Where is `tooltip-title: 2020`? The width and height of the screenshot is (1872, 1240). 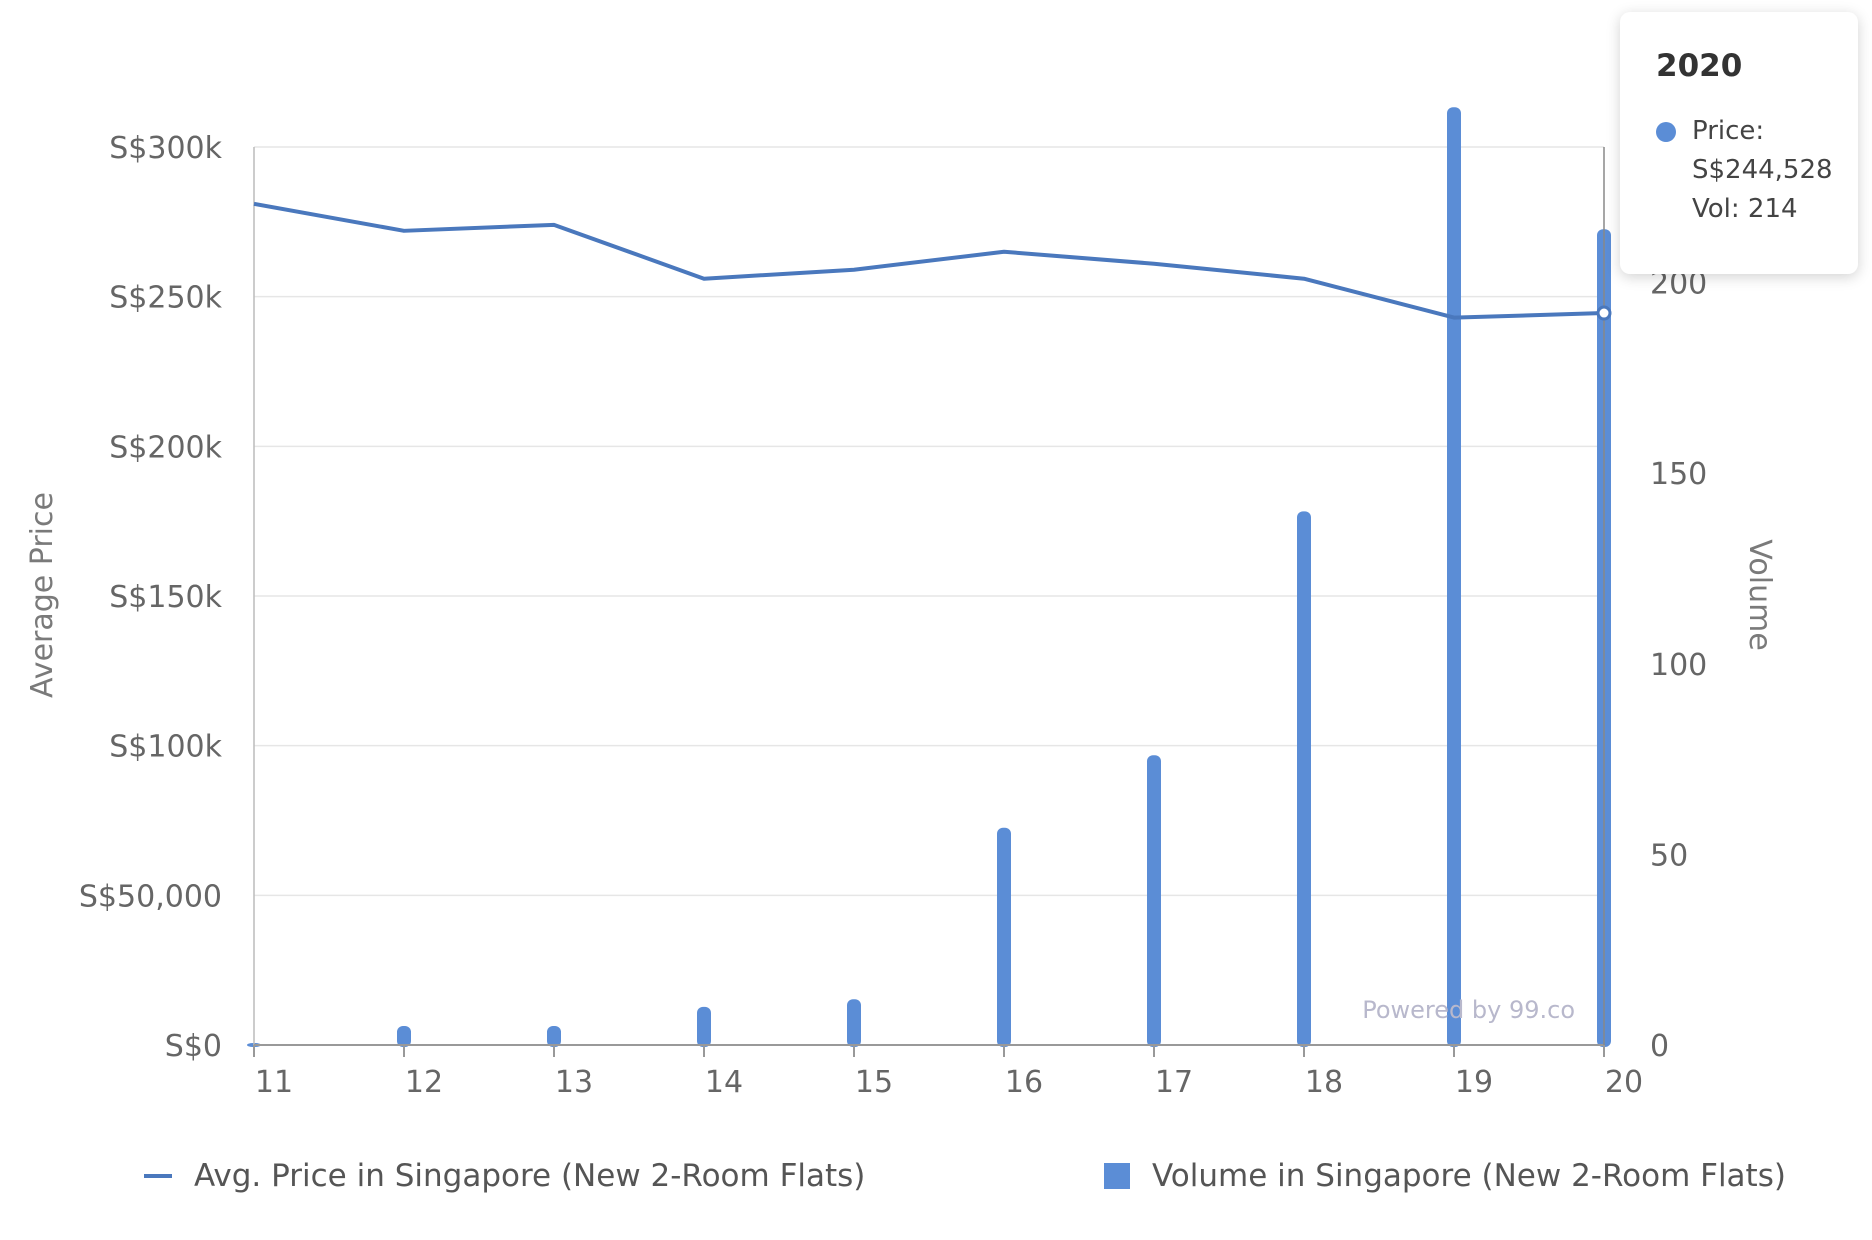
tooltip-title: 2020 is located at coordinates (1699, 66).